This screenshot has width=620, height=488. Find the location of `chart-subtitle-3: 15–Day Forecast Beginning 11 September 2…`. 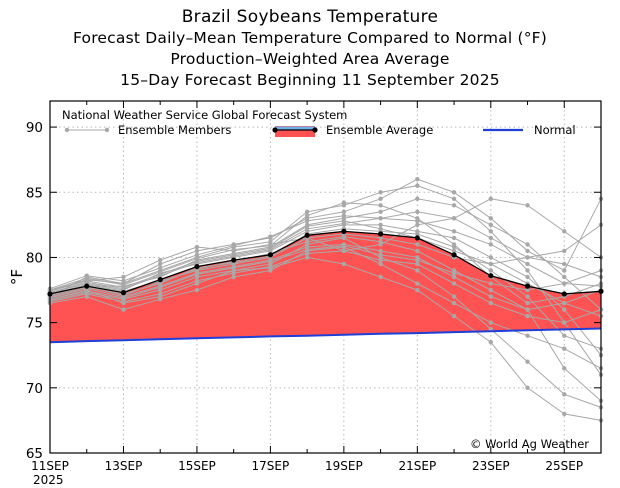

chart-subtitle-3: 15–Day Forecast Beginning 11 September 2… is located at coordinates (310, 80).